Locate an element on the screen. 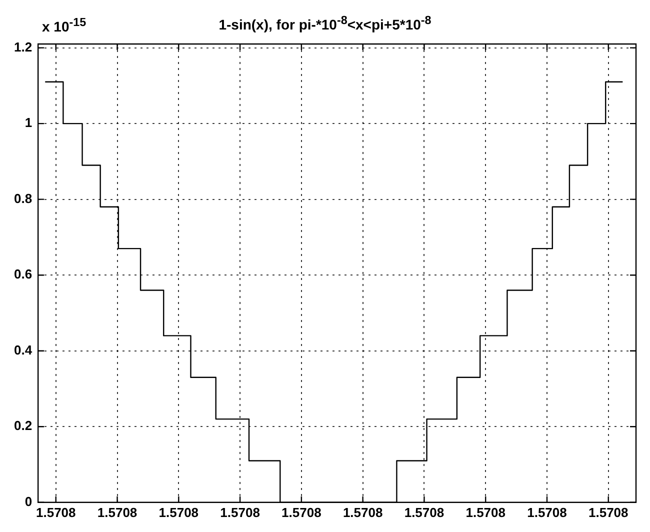 The width and height of the screenshot is (650, 532). chart-title: 1-sin(x), for pi-*10$^{-8}$<x<pi+5*10$^{-8}$ is located at coordinates (325, 23).